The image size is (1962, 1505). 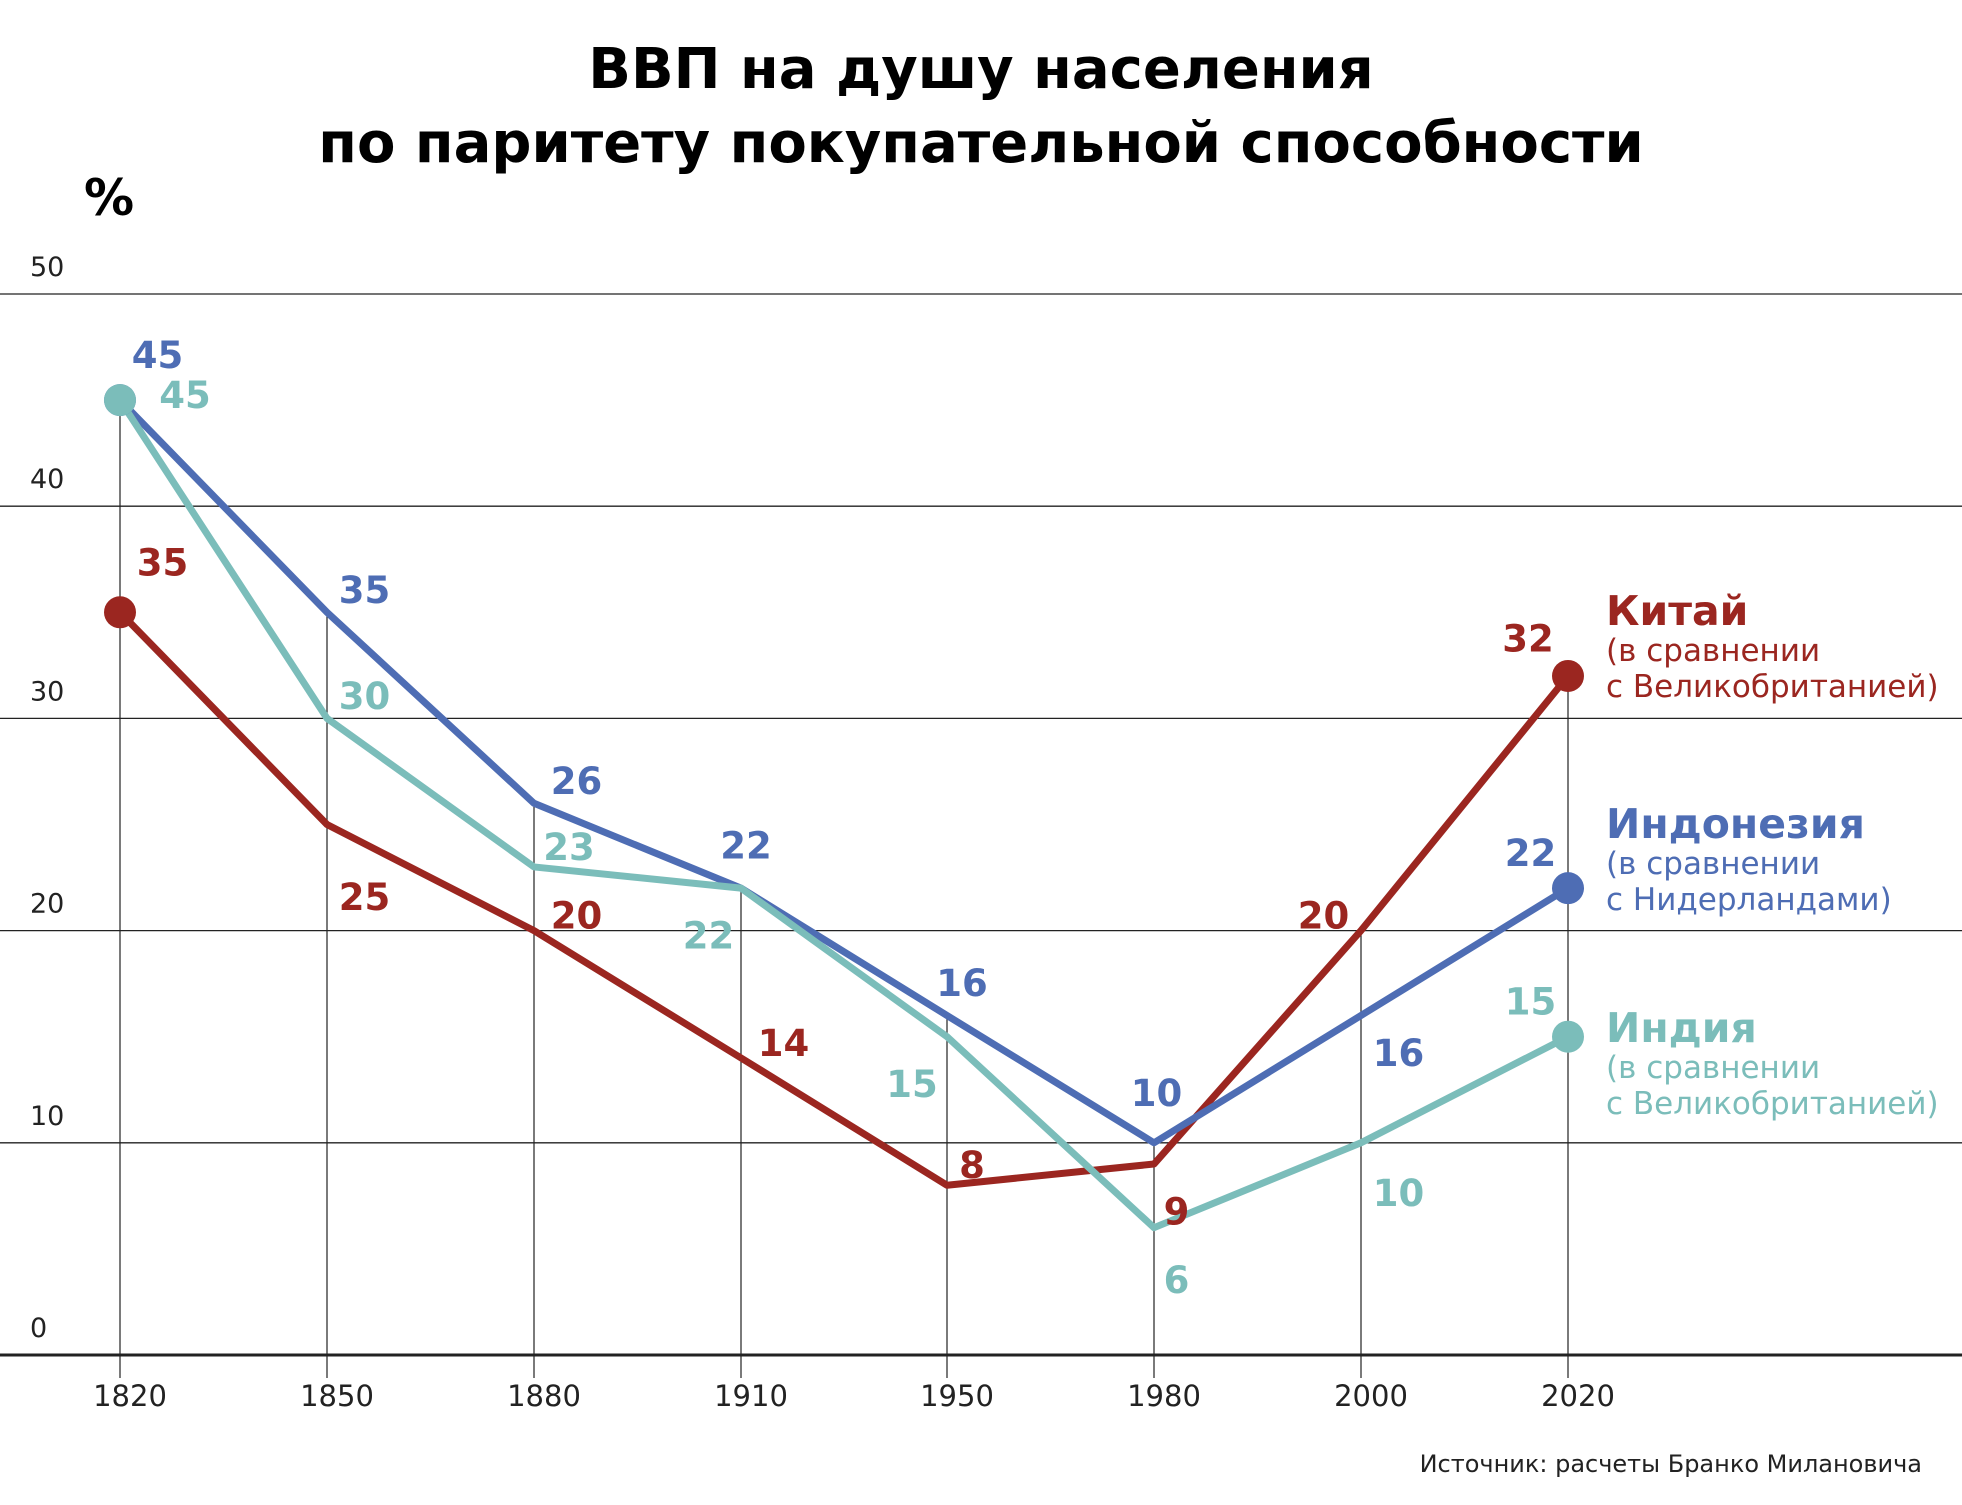 What do you see at coordinates (1371, 1396) in the screenshot?
I see `x-tick-label: 2000` at bounding box center [1371, 1396].